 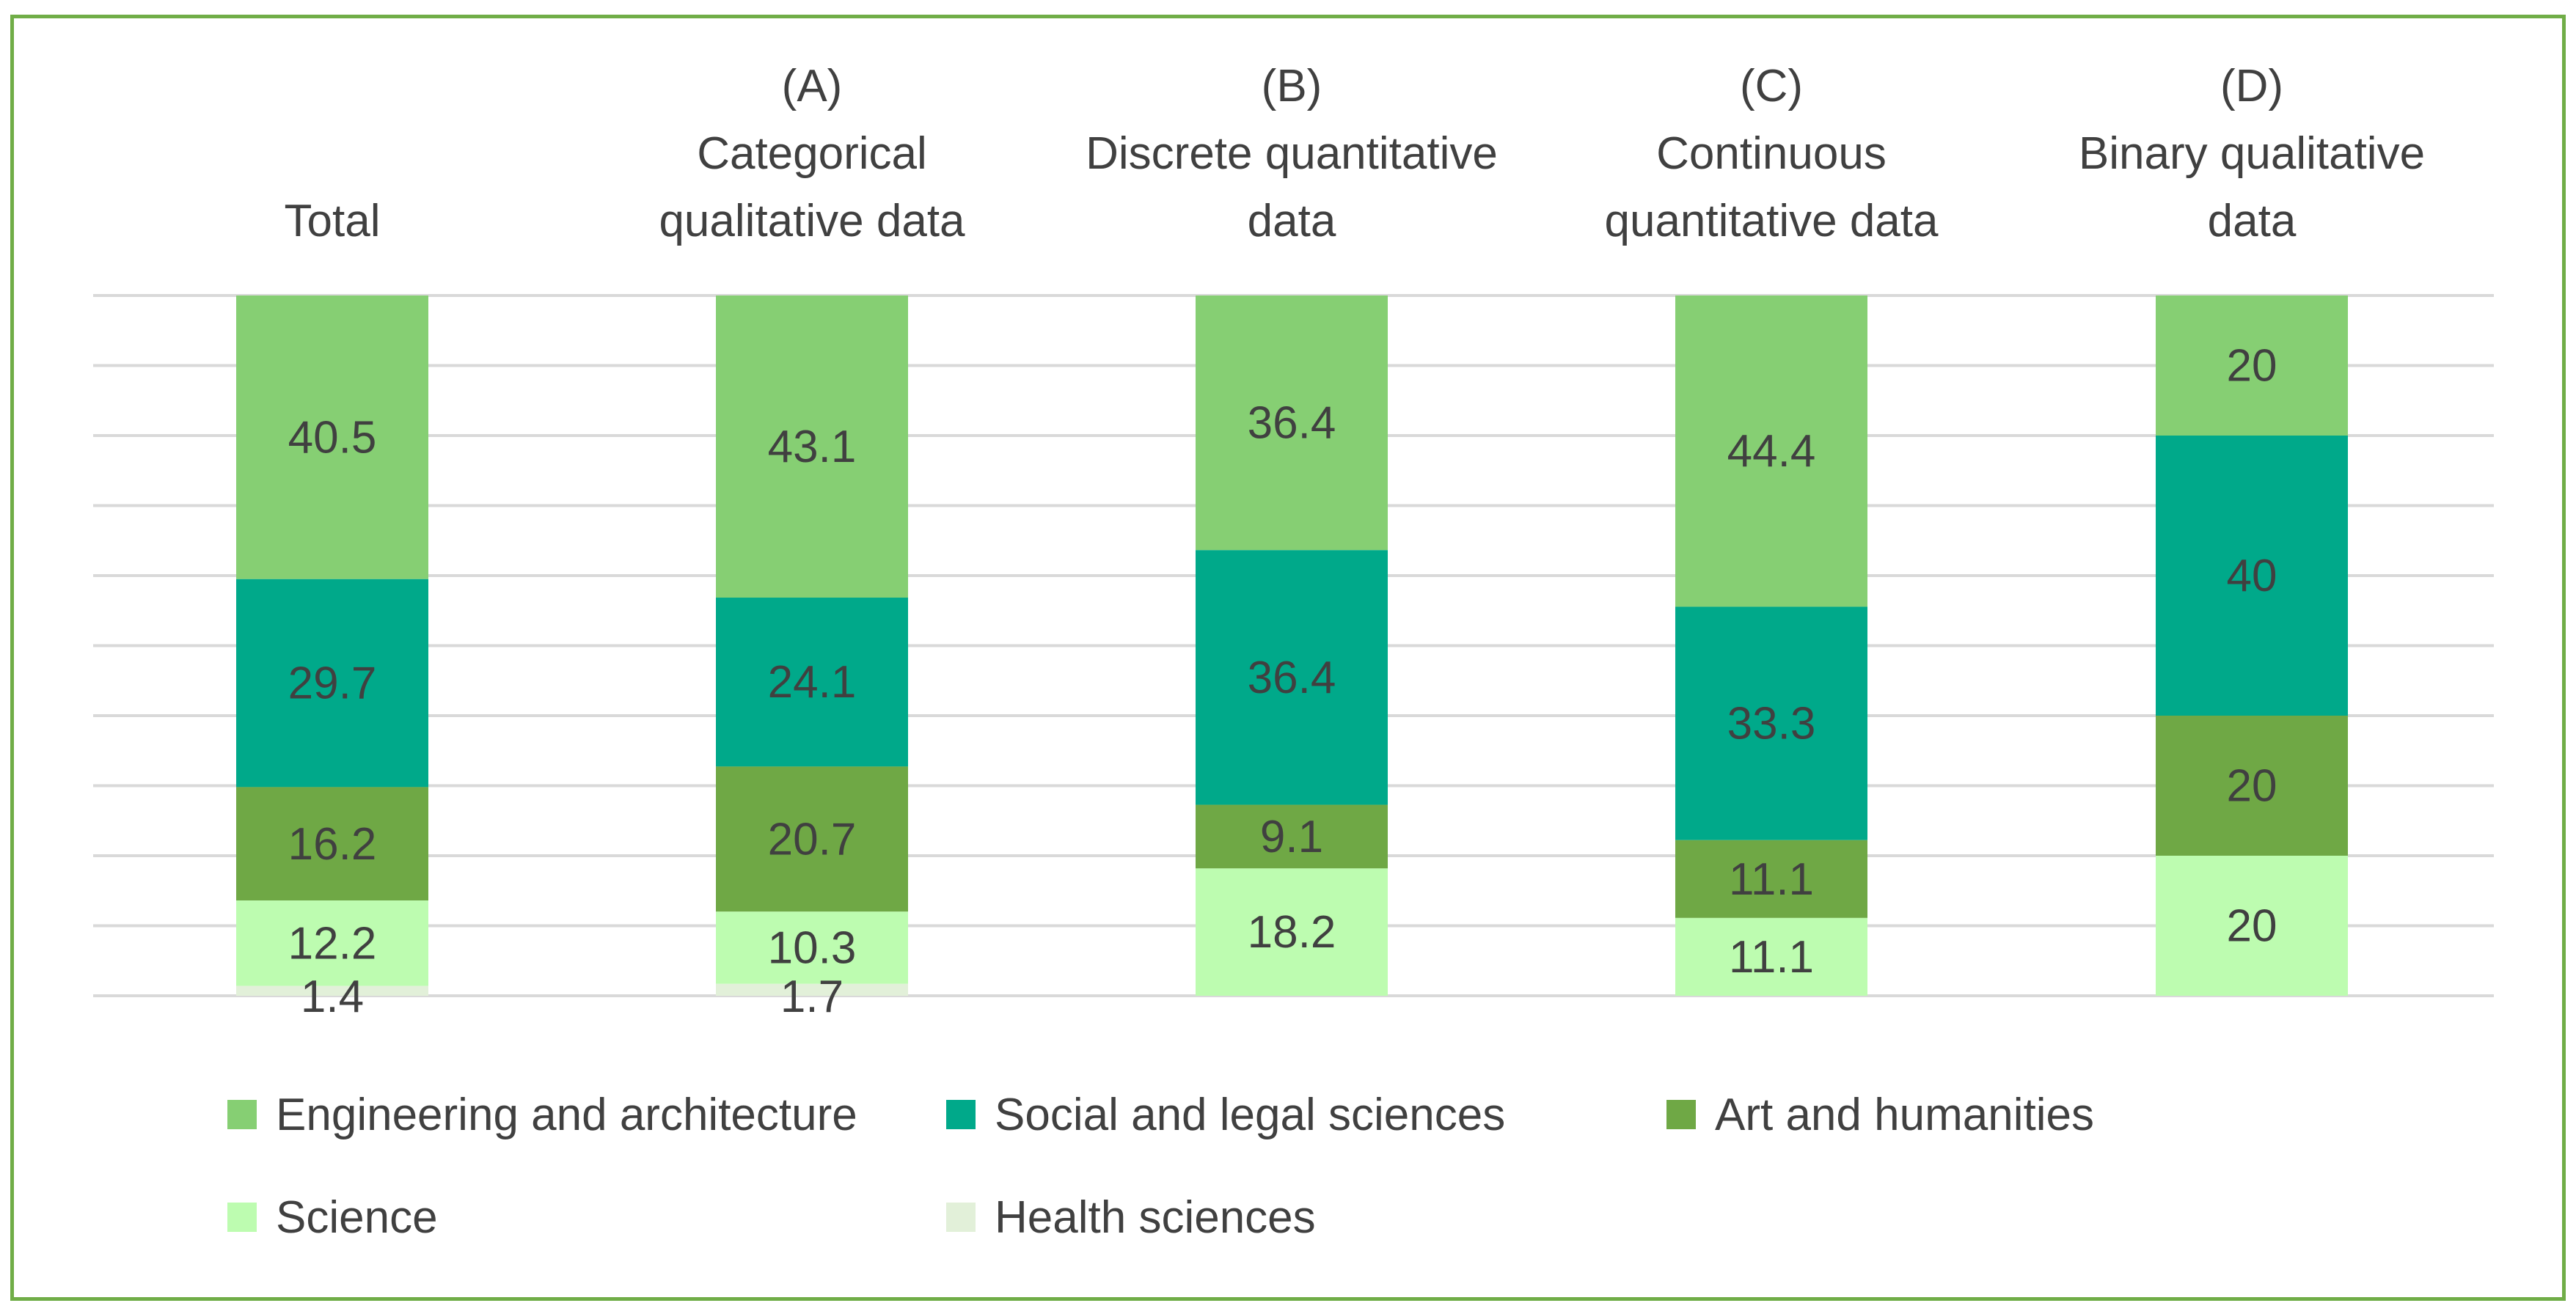 What do you see at coordinates (1905, 1115) in the screenshot?
I see `legend-label: Art and humanities` at bounding box center [1905, 1115].